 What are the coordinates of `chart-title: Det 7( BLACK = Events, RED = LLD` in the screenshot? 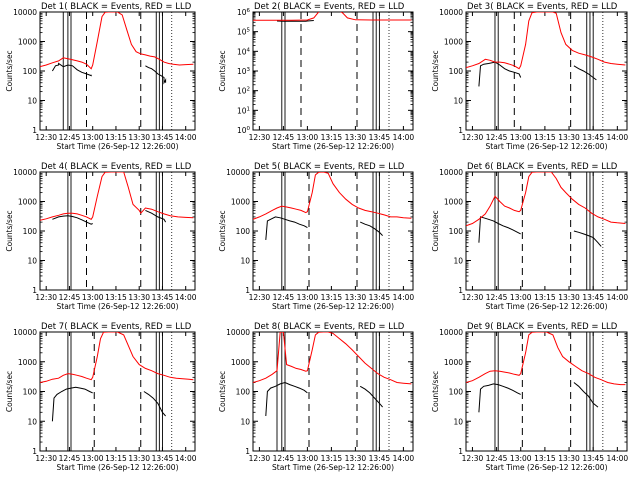 It's located at (116, 327).